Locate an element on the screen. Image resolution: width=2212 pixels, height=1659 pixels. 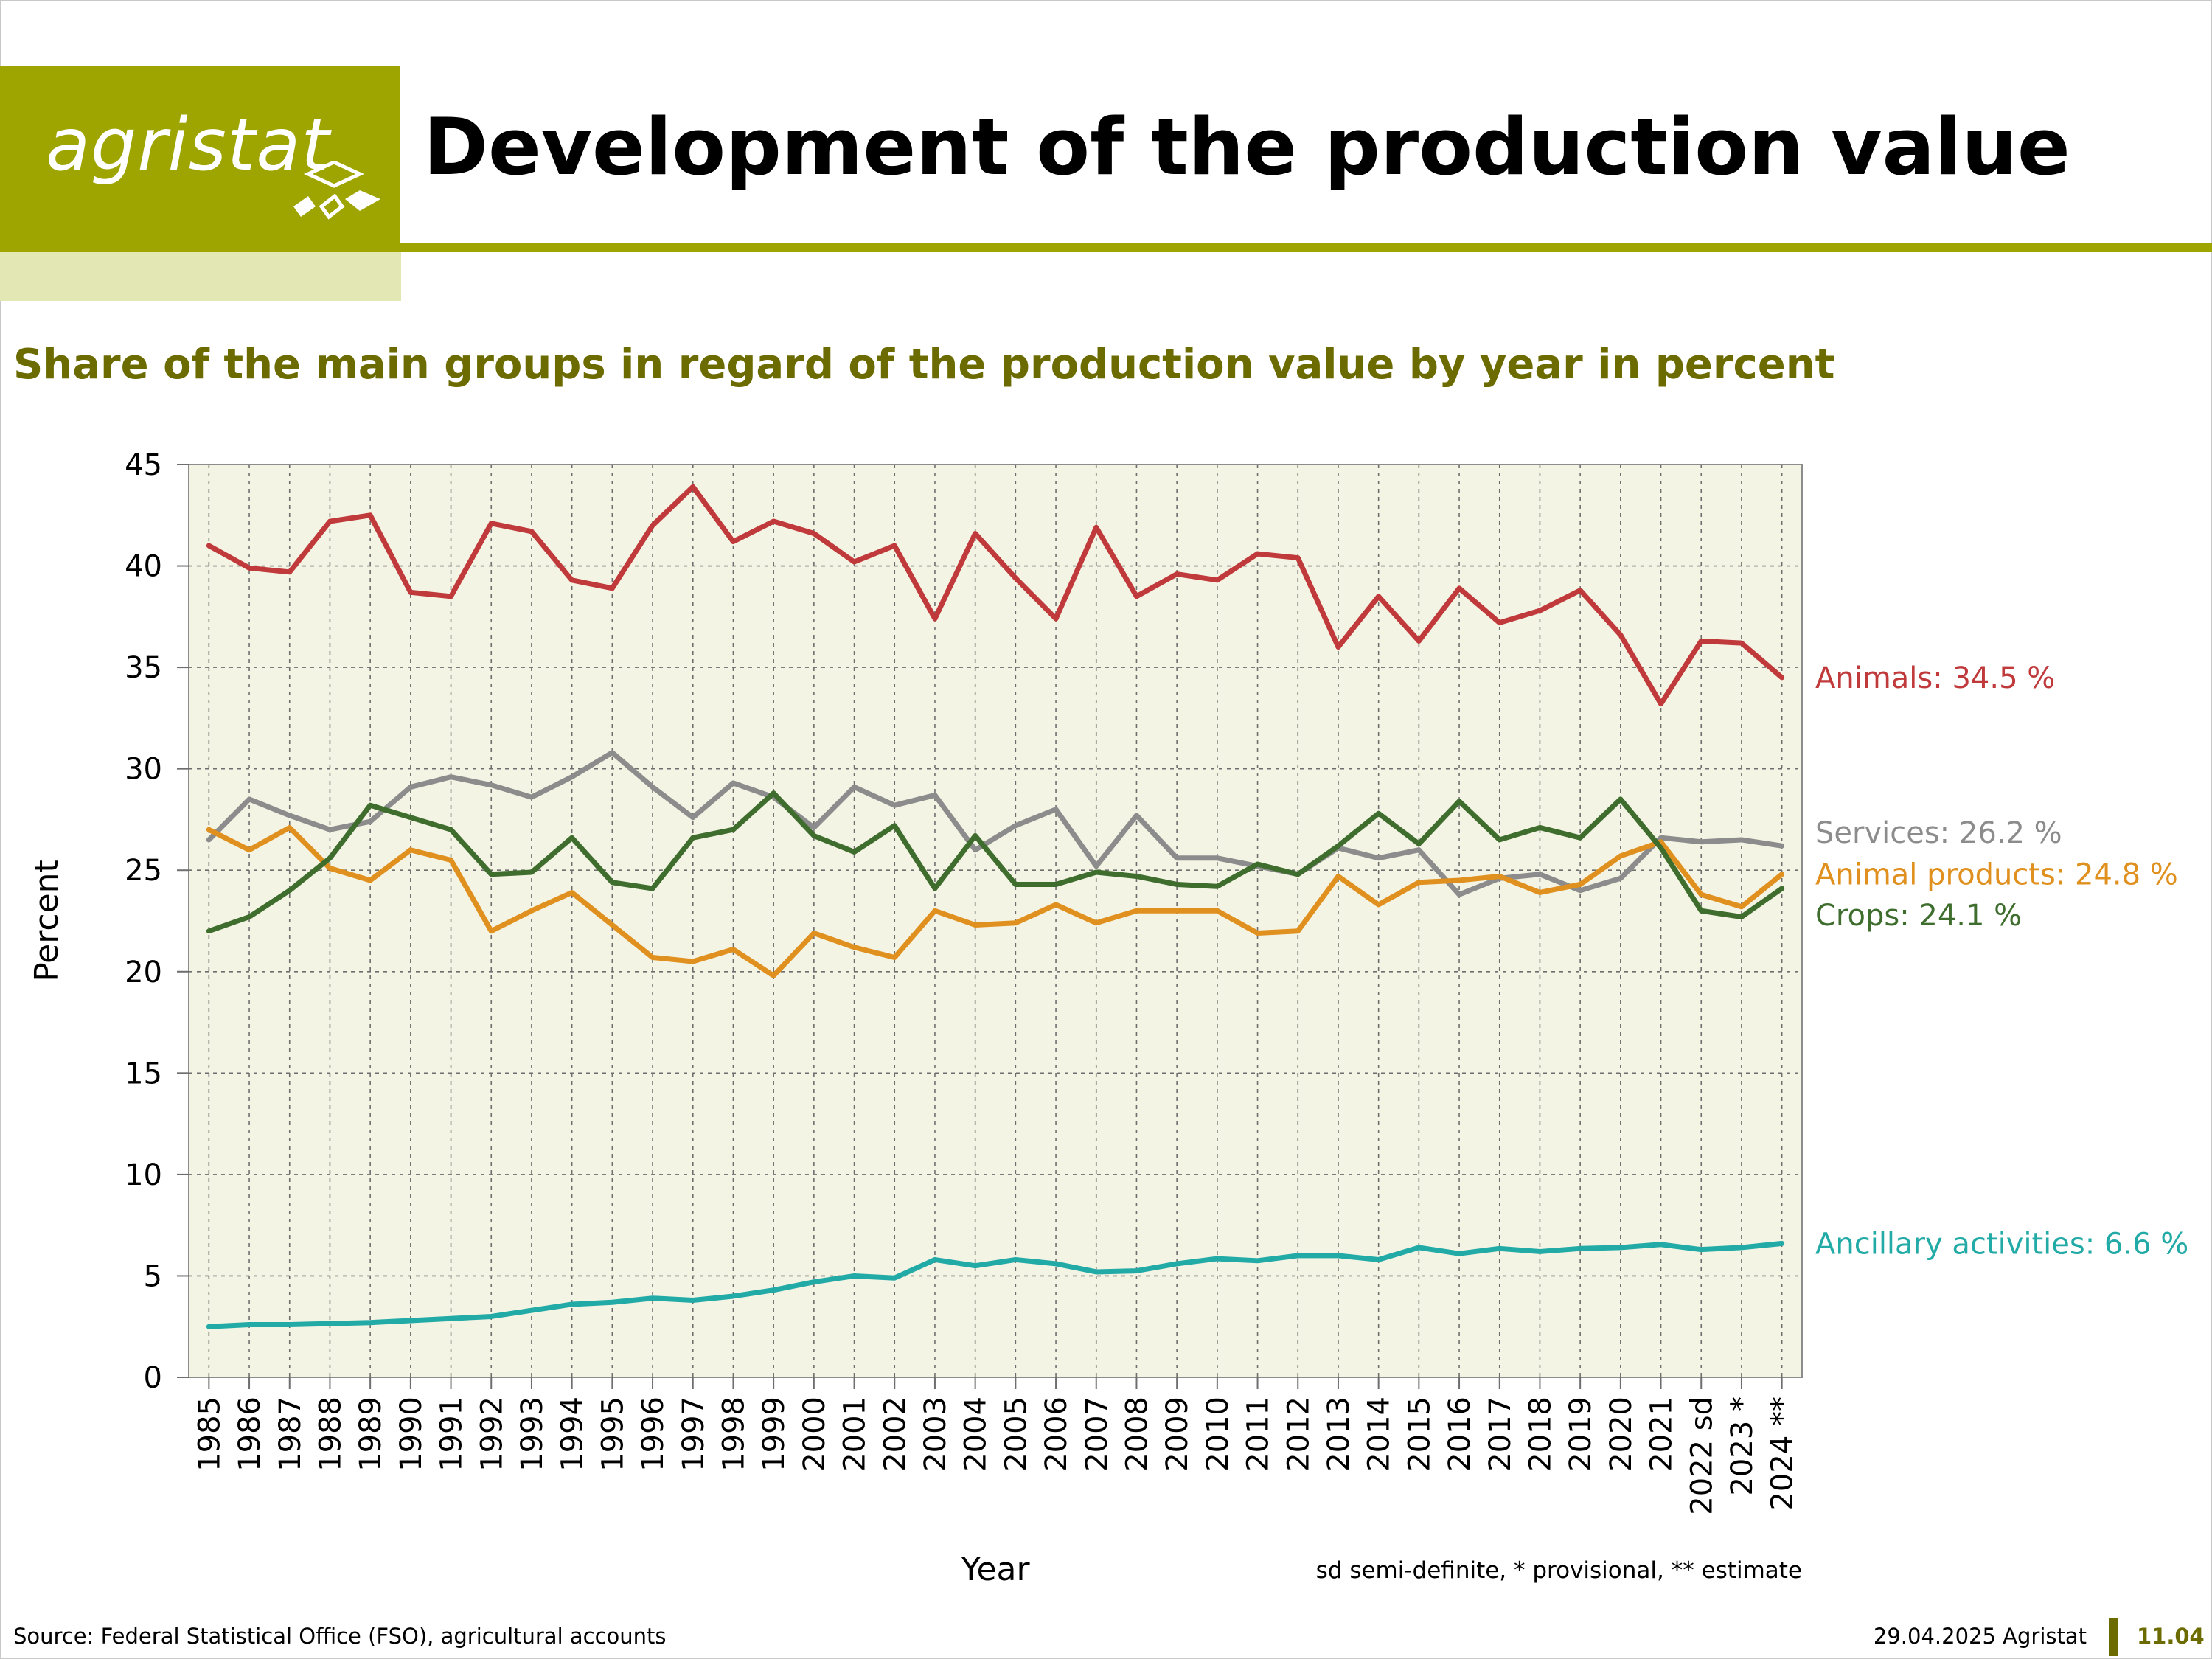
series-line-animal-products is located at coordinates (995, 901).